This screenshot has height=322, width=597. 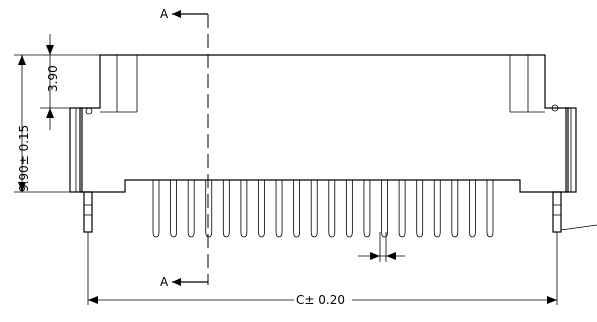 What do you see at coordinates (53, 78) in the screenshot?
I see `dim-top-label: 3.90` at bounding box center [53, 78].